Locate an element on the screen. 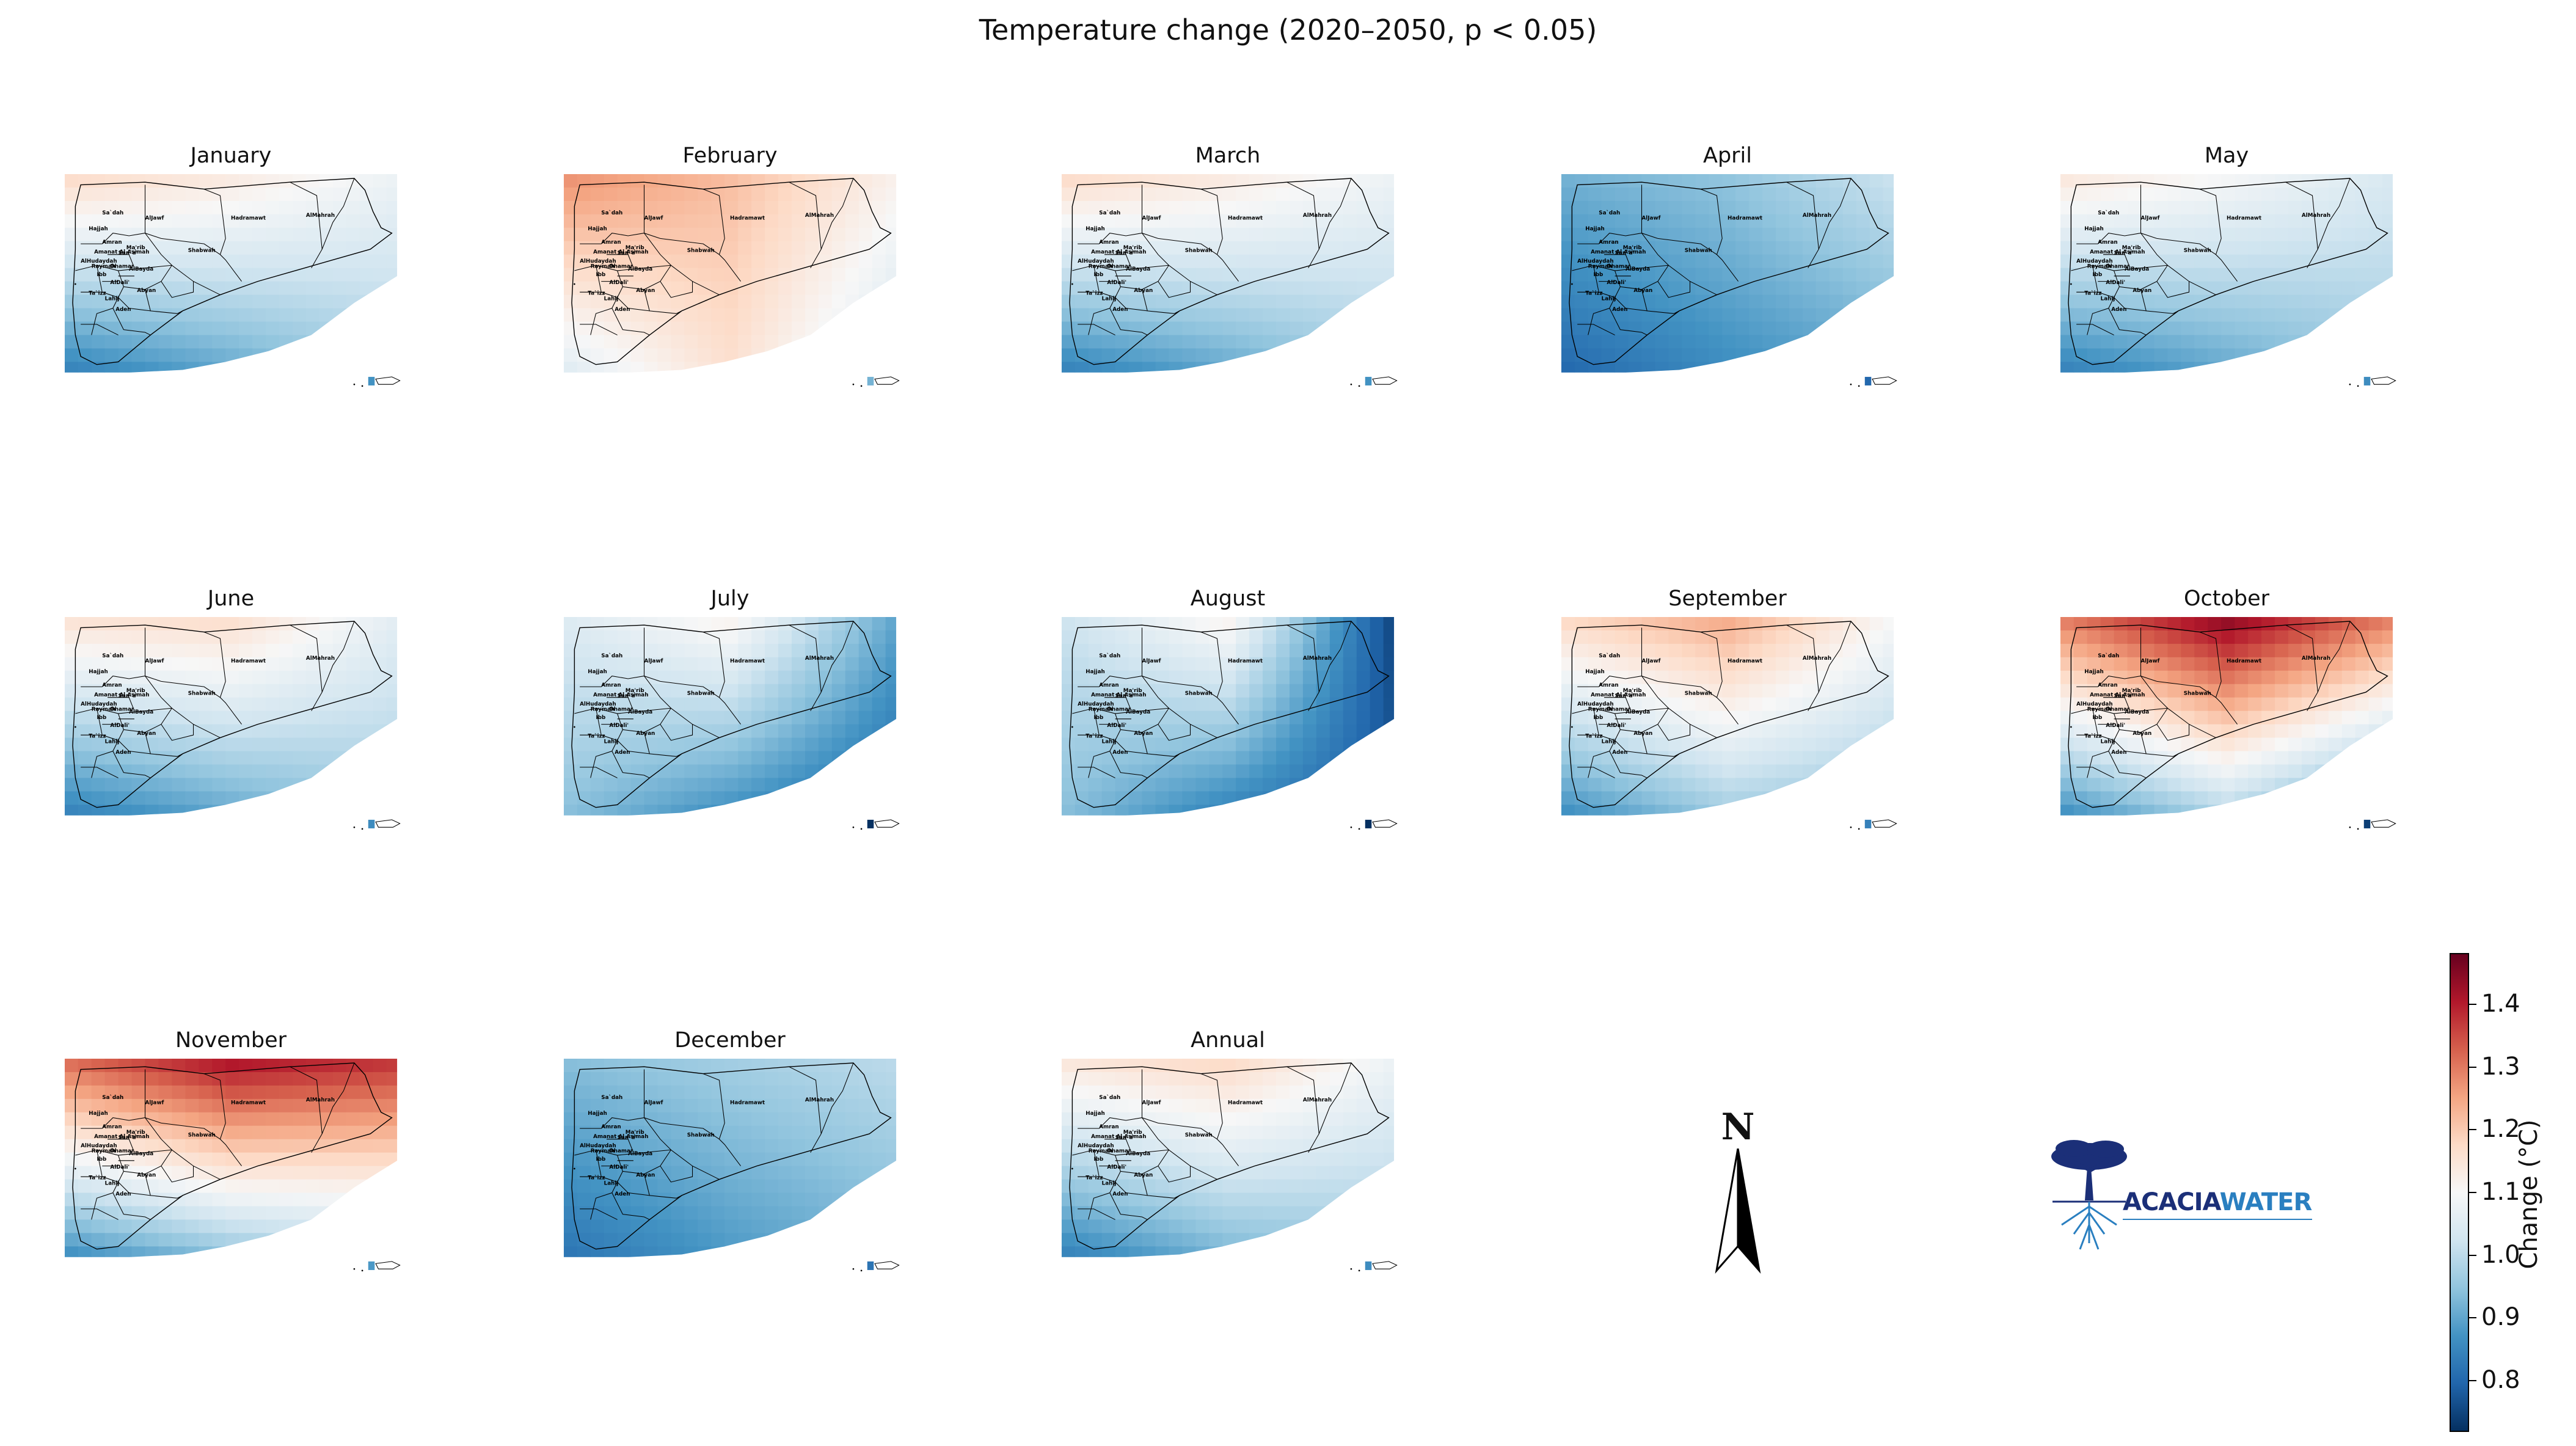 Image resolution: width=2576 pixels, height=1446 pixels. governorate-border is located at coordinates (1835, 214).